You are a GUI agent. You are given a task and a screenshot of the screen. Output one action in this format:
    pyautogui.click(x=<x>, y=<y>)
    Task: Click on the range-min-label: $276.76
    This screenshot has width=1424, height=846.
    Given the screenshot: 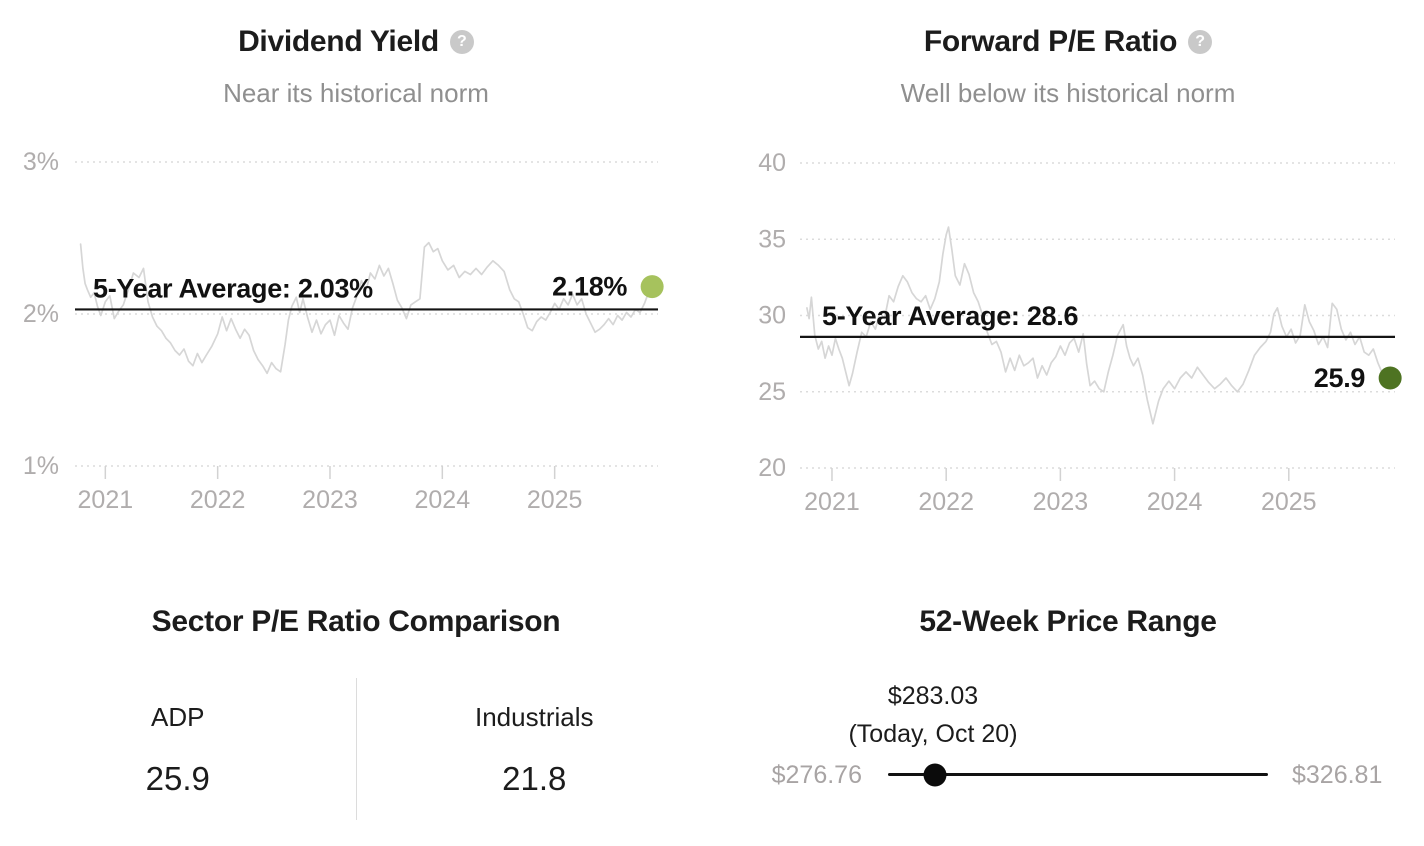 What is the action you would take?
    pyautogui.click(x=816, y=775)
    